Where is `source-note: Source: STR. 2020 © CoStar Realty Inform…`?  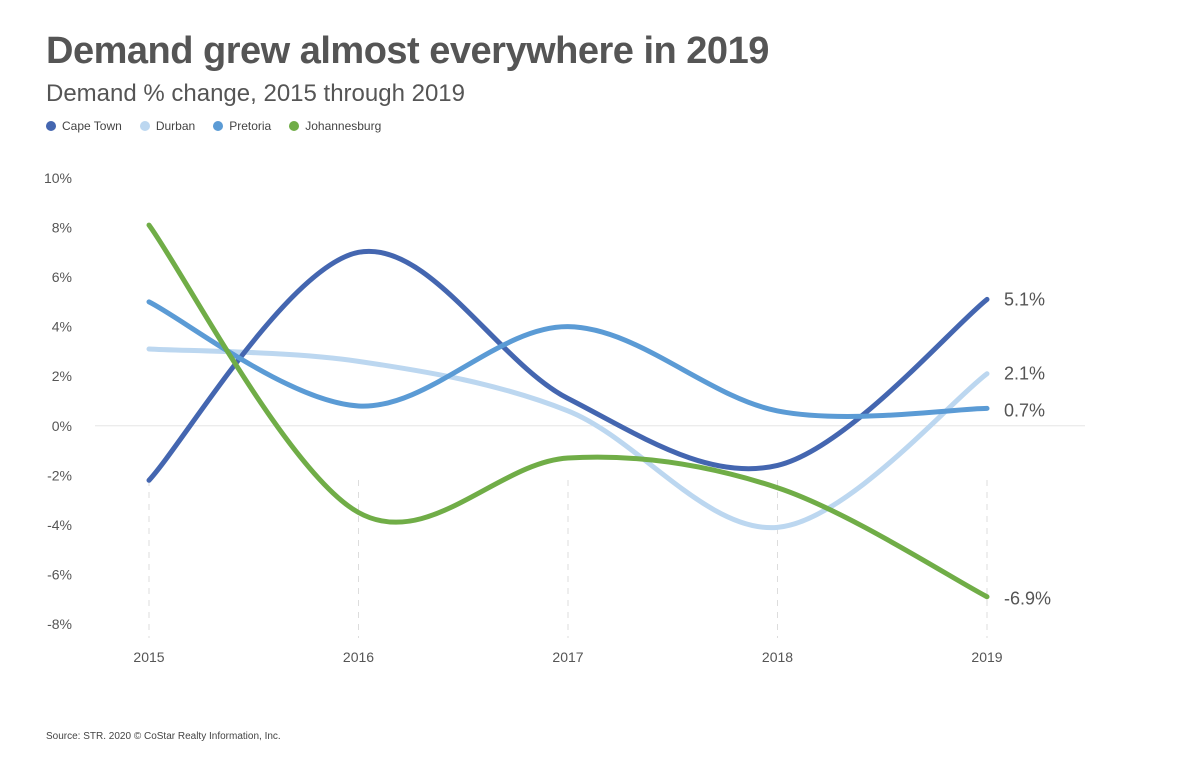
source-note: Source: STR. 2020 © CoStar Realty Inform… is located at coordinates (163, 736).